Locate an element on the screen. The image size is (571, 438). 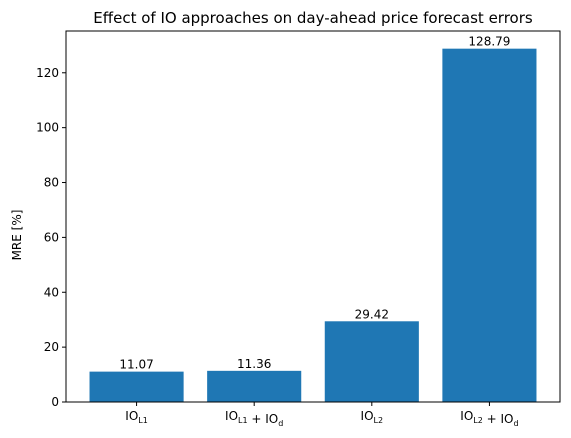
y-tick-label-5: 80 is located at coordinates (51, 183).